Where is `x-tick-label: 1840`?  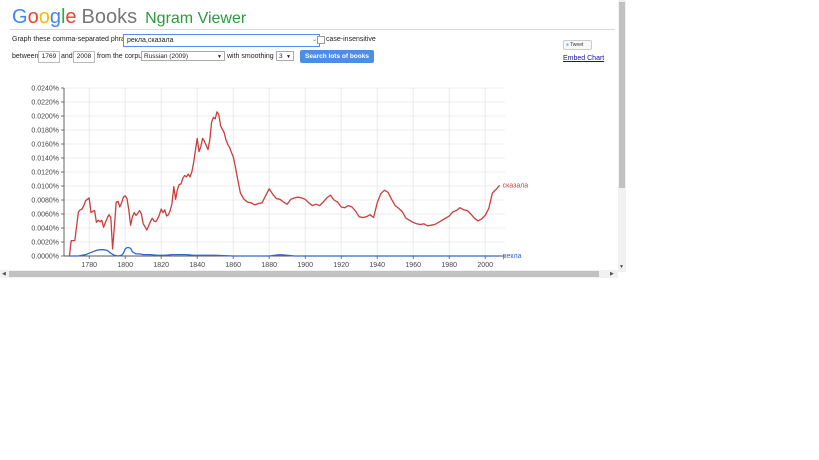
x-tick-label: 1840 is located at coordinates (197, 265).